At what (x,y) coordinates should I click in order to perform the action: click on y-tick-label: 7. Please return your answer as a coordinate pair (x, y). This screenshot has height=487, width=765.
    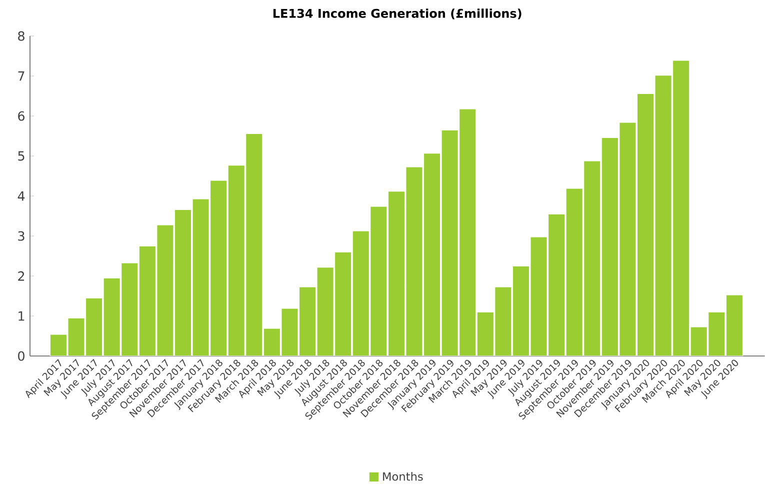
    Looking at the image, I should click on (21, 76).